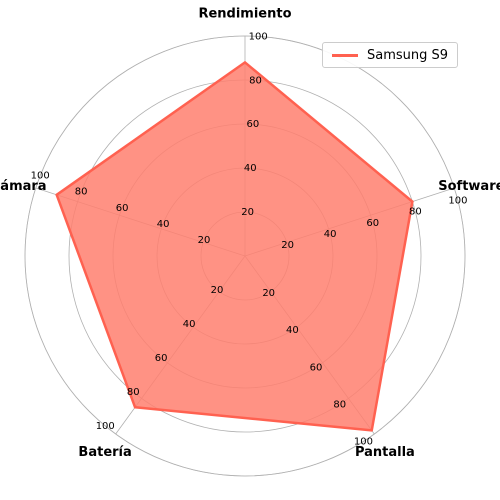 The image size is (500, 500). I want to click on radar-axis-label-0: Rendimiento, so click(244, 14).